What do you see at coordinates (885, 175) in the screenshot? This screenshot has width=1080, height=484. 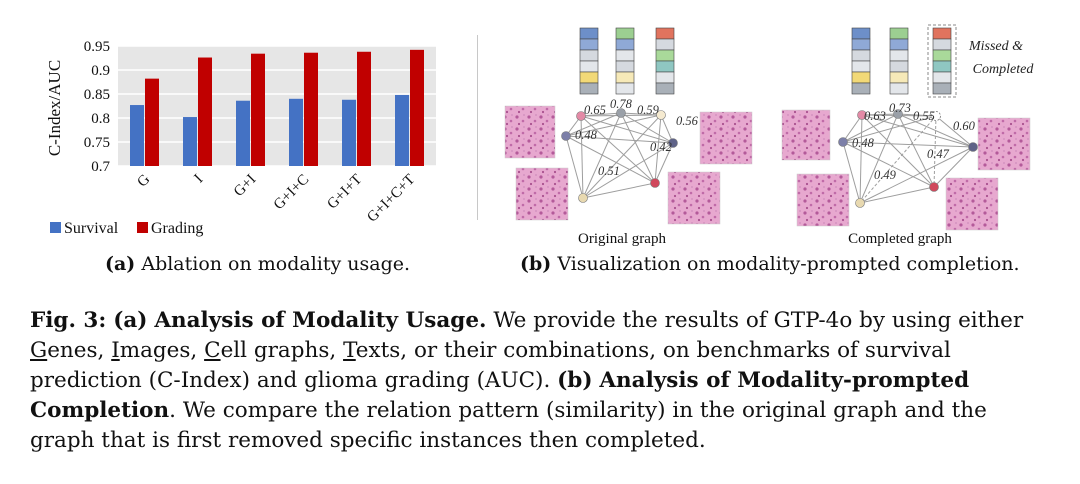 I see `edge-value: 0.49` at bounding box center [885, 175].